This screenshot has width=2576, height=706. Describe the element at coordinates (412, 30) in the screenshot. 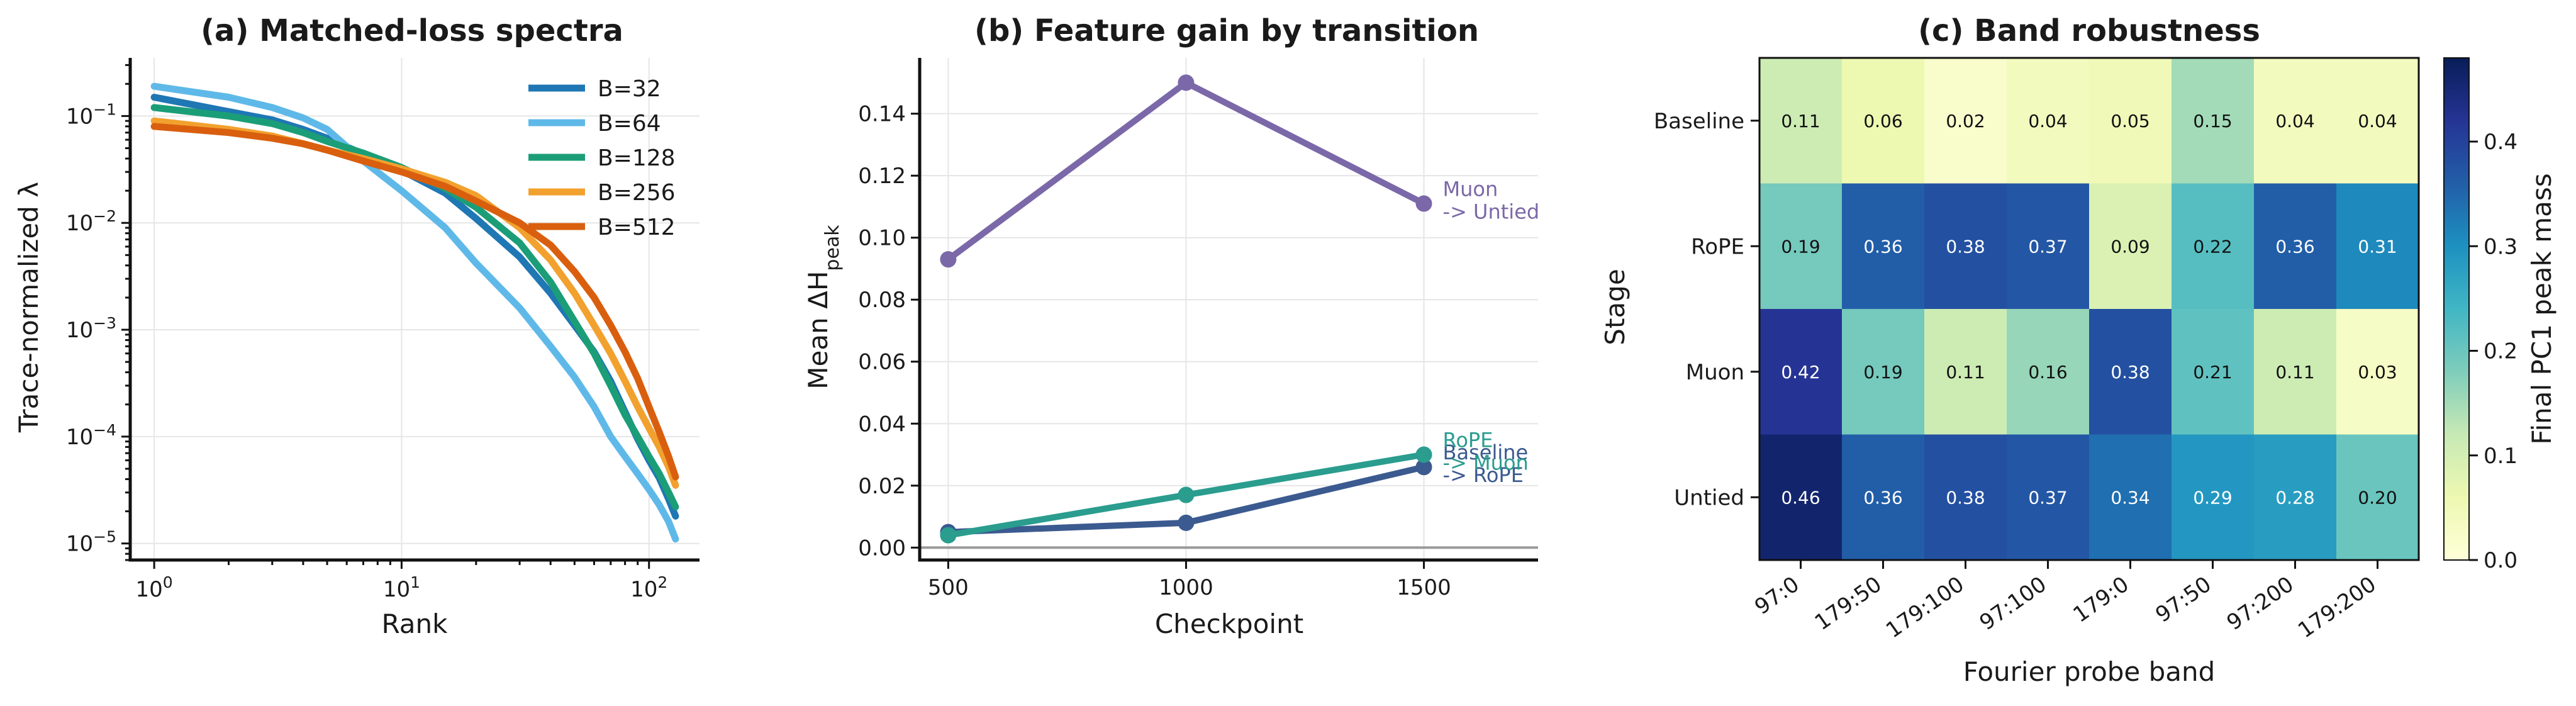

I see `panel-a-title: (a) Matched-loss spectra` at that location.